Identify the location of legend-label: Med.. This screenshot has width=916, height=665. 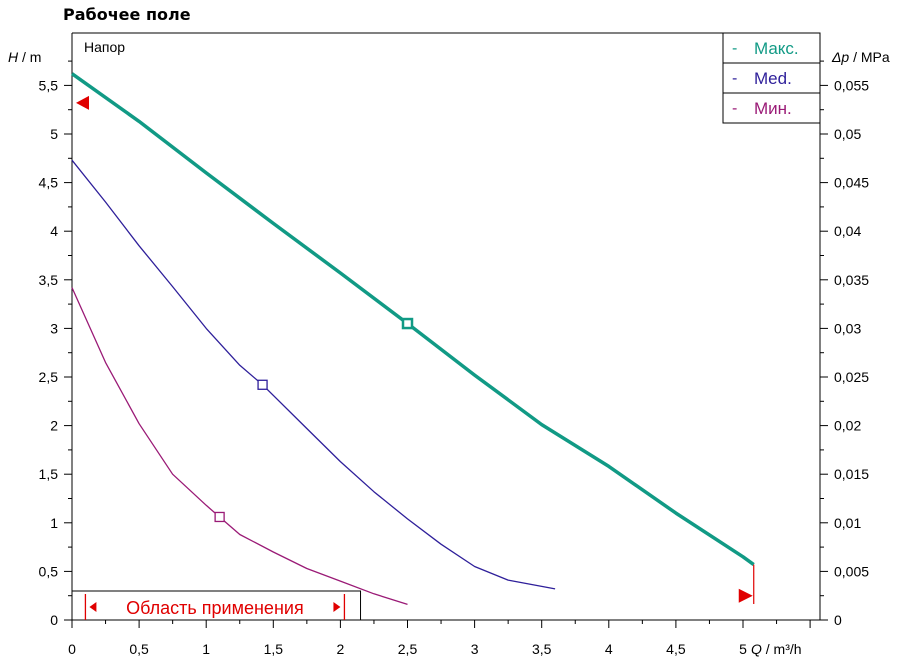
(773, 78).